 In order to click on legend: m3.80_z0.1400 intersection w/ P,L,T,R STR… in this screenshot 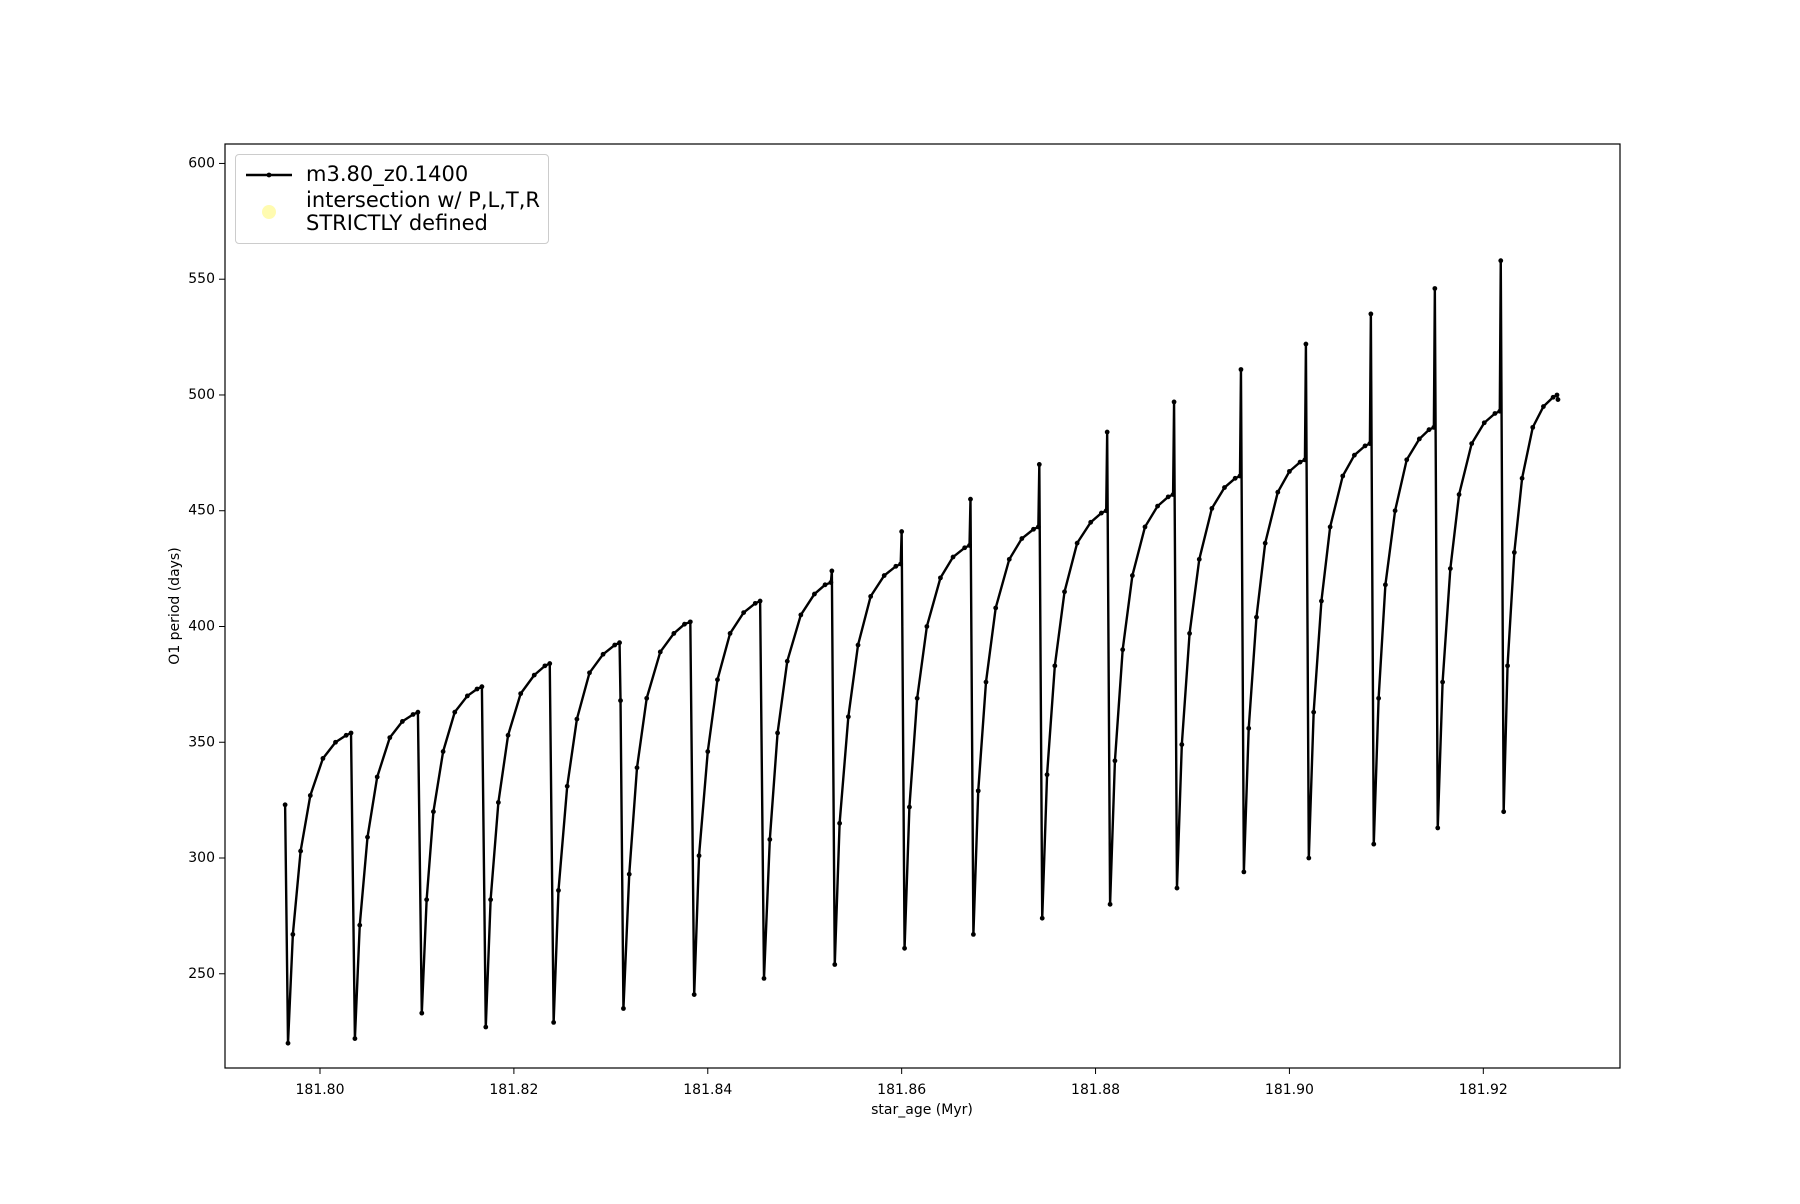, I will do `click(392, 199)`.